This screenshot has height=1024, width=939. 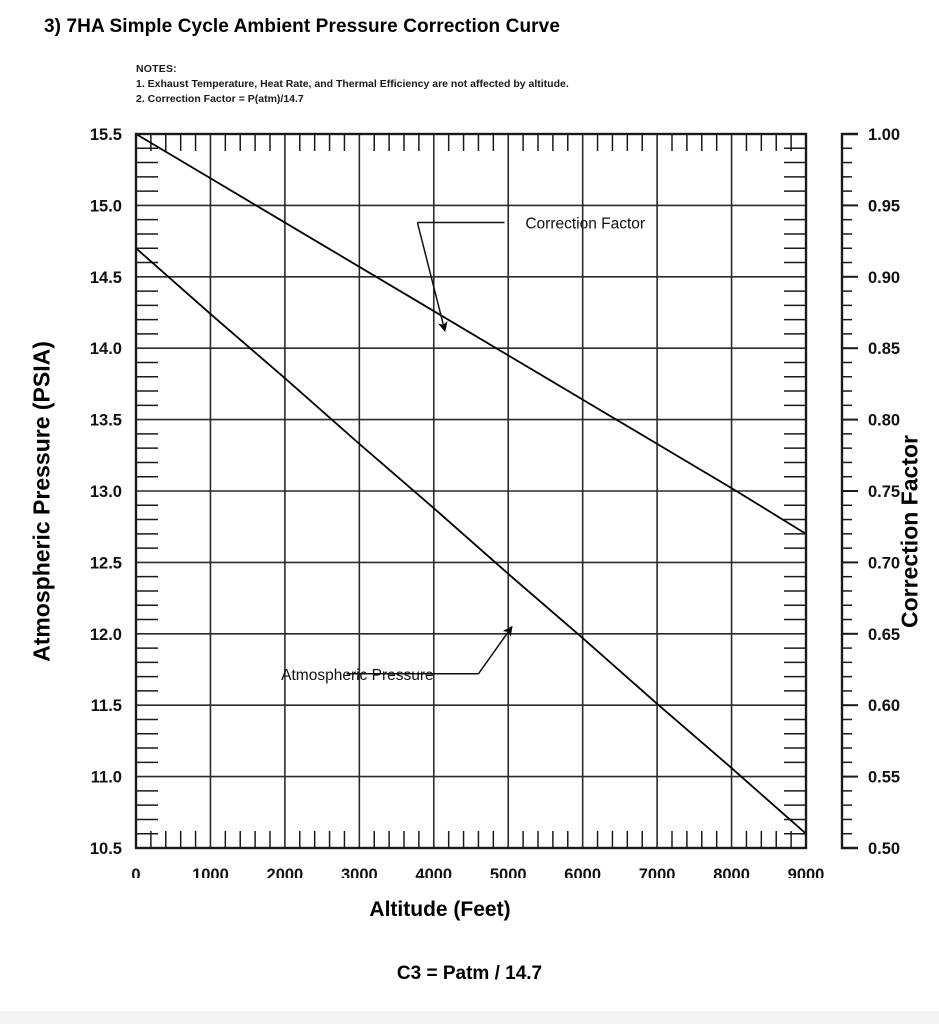 What do you see at coordinates (135, 872) in the screenshot?
I see `x-tick-label: 0` at bounding box center [135, 872].